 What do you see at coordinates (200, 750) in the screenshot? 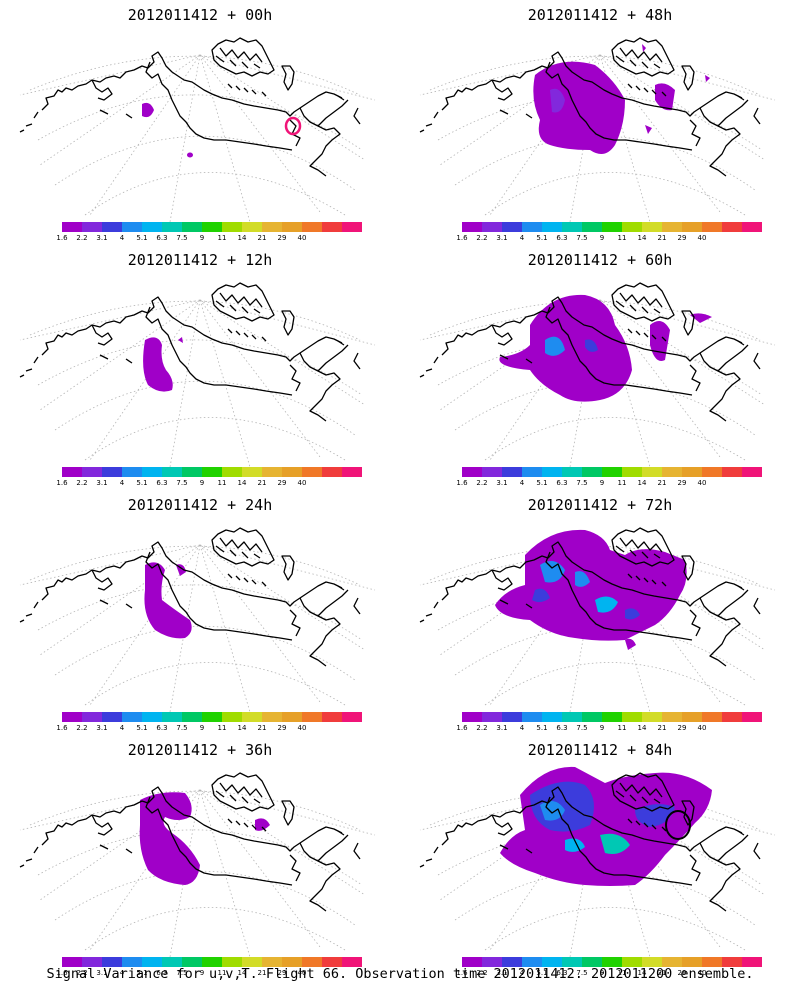
I see `panel-title: 2012011412 + 36h` at bounding box center [200, 750].